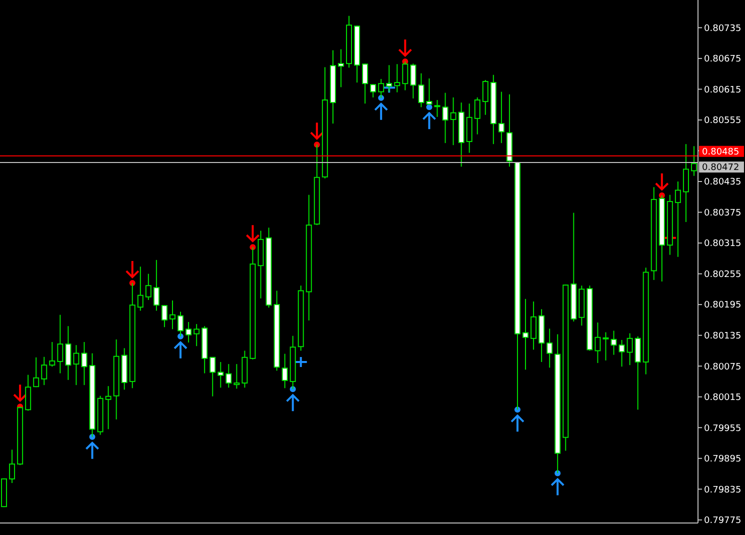  I want to click on y-tick-label: 0.80075, so click(723, 367).